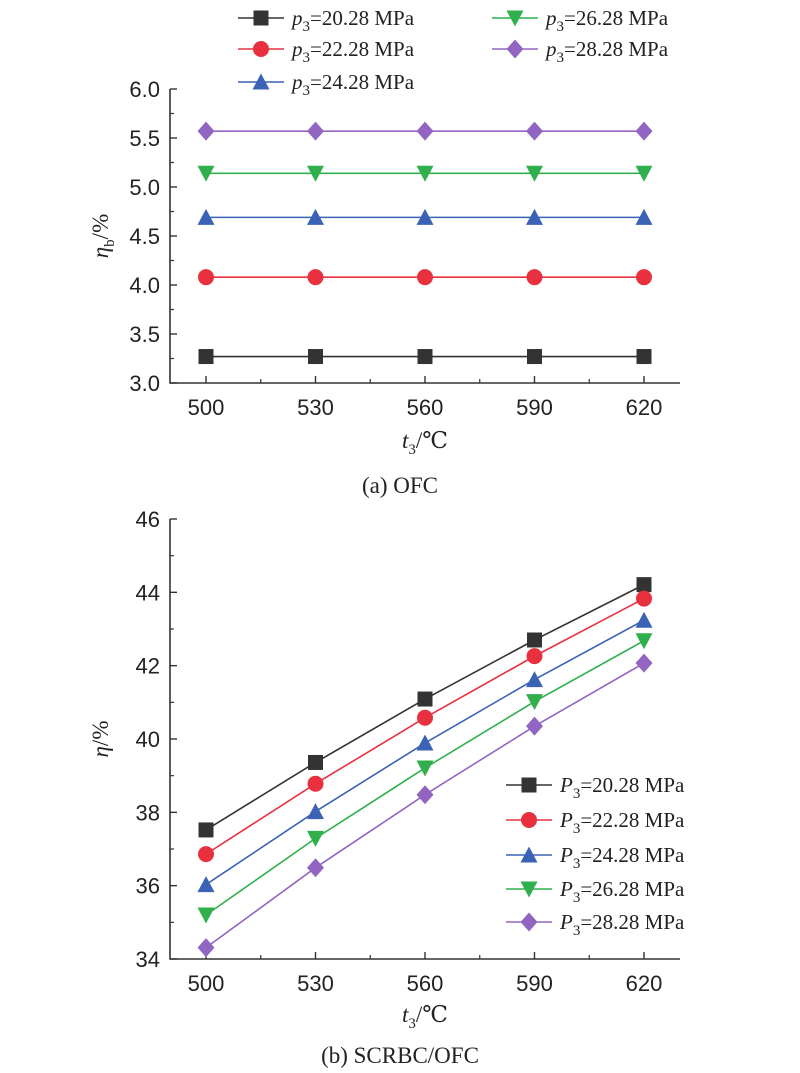 The width and height of the screenshot is (800, 1073). What do you see at coordinates (148, 886) in the screenshot?
I see `y-tick-label: 36` at bounding box center [148, 886].